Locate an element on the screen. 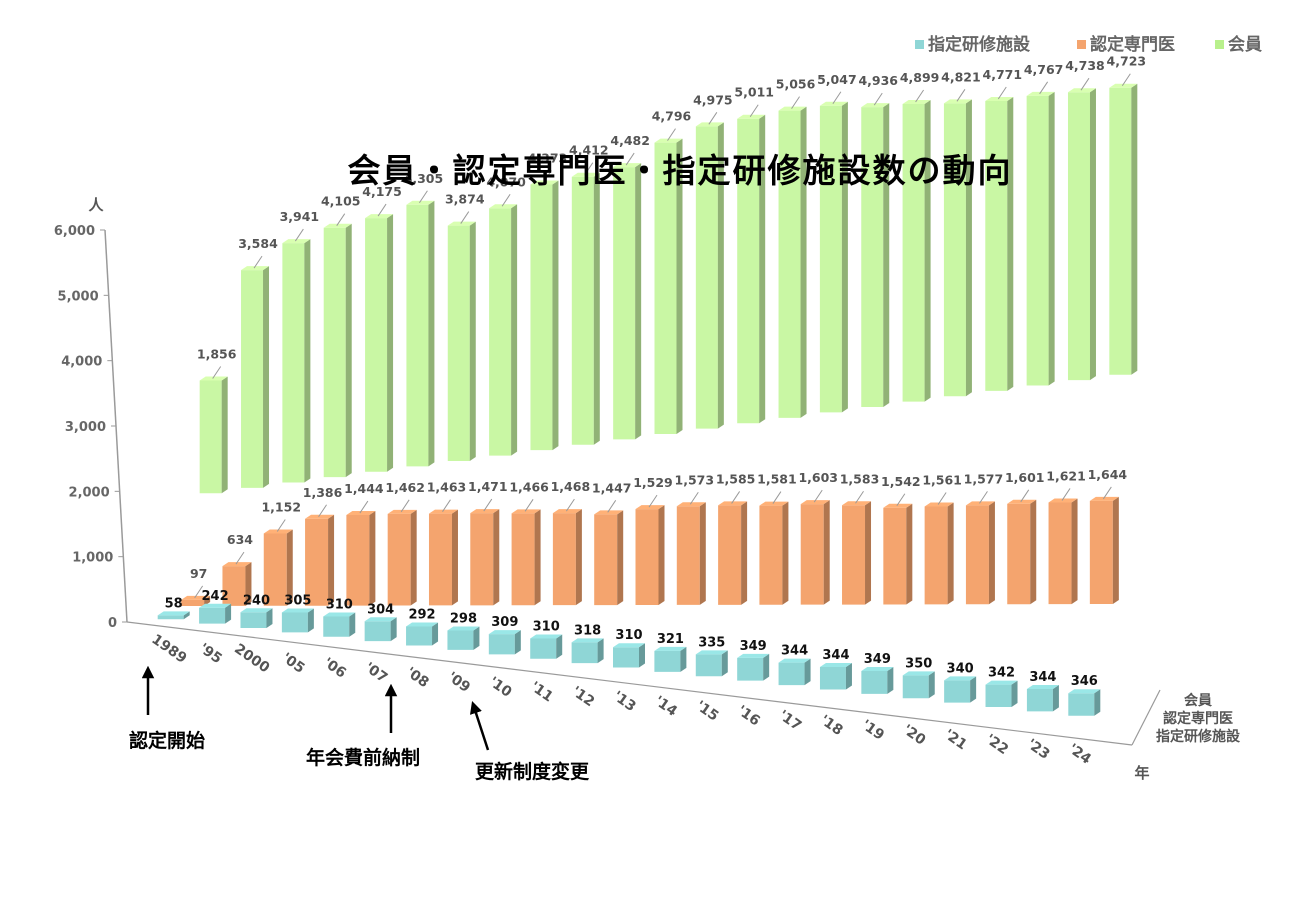 The width and height of the screenshot is (1310, 907). data-label: 318 is located at coordinates (587, 630).